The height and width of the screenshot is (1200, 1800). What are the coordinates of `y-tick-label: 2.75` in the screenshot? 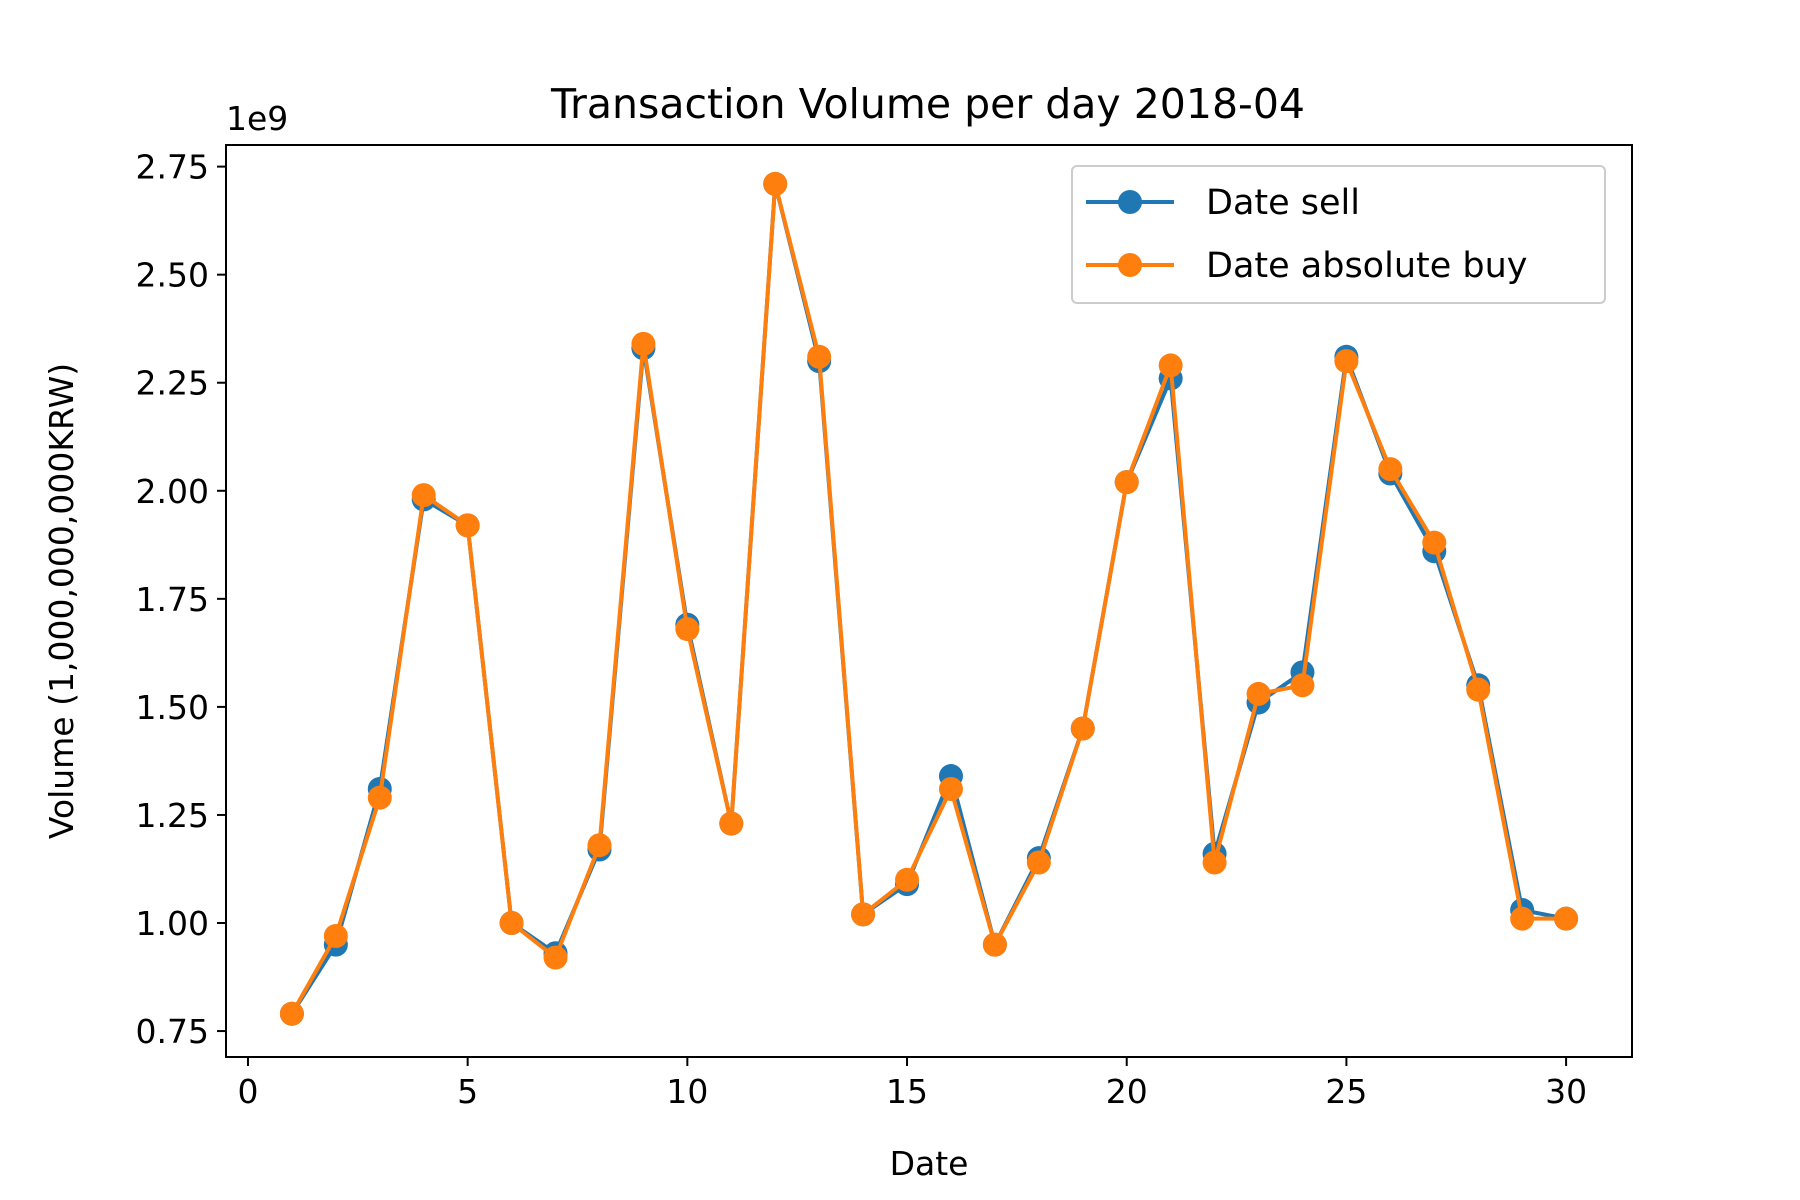 It's located at (172, 167).